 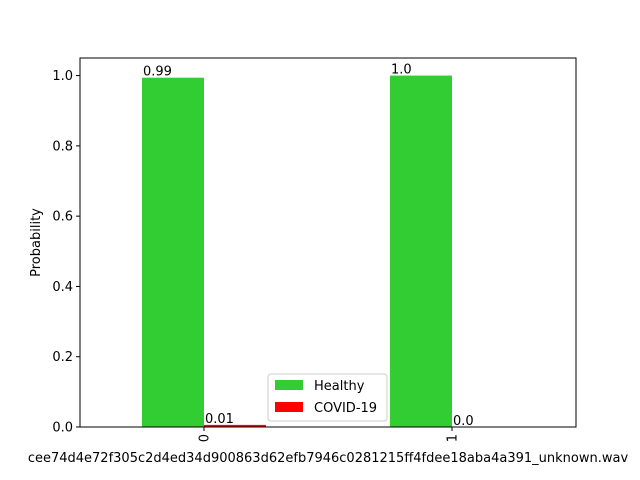 I want to click on x-tick-label: 1, so click(x=453, y=438).